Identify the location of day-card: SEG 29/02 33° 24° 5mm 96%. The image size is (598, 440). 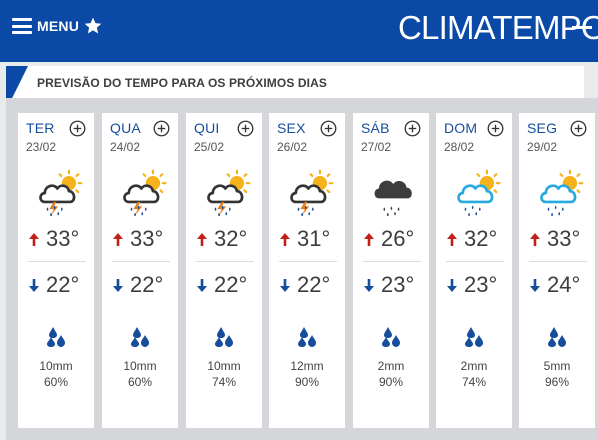
(557, 270).